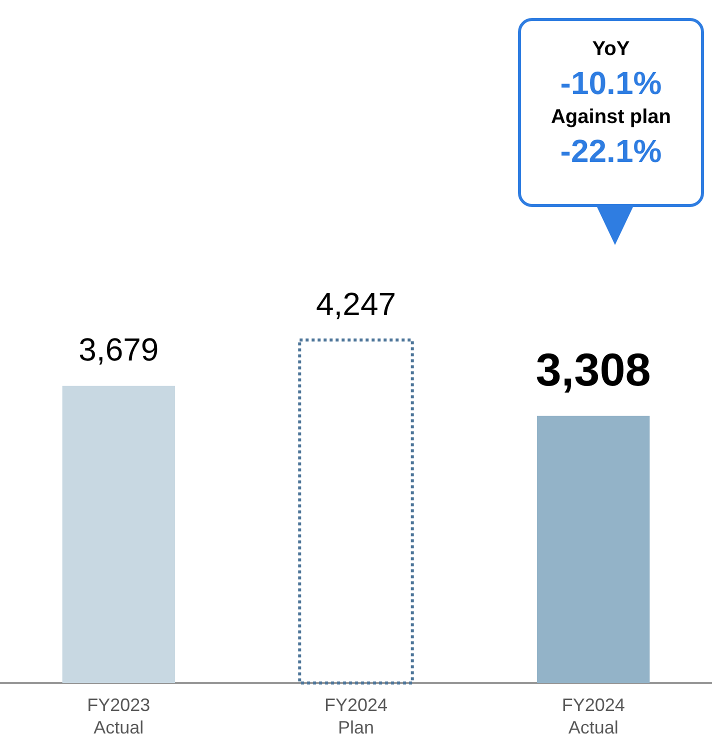 The image size is (712, 754). Describe the element at coordinates (593, 370) in the screenshot. I see `data-label: 3,308` at that location.